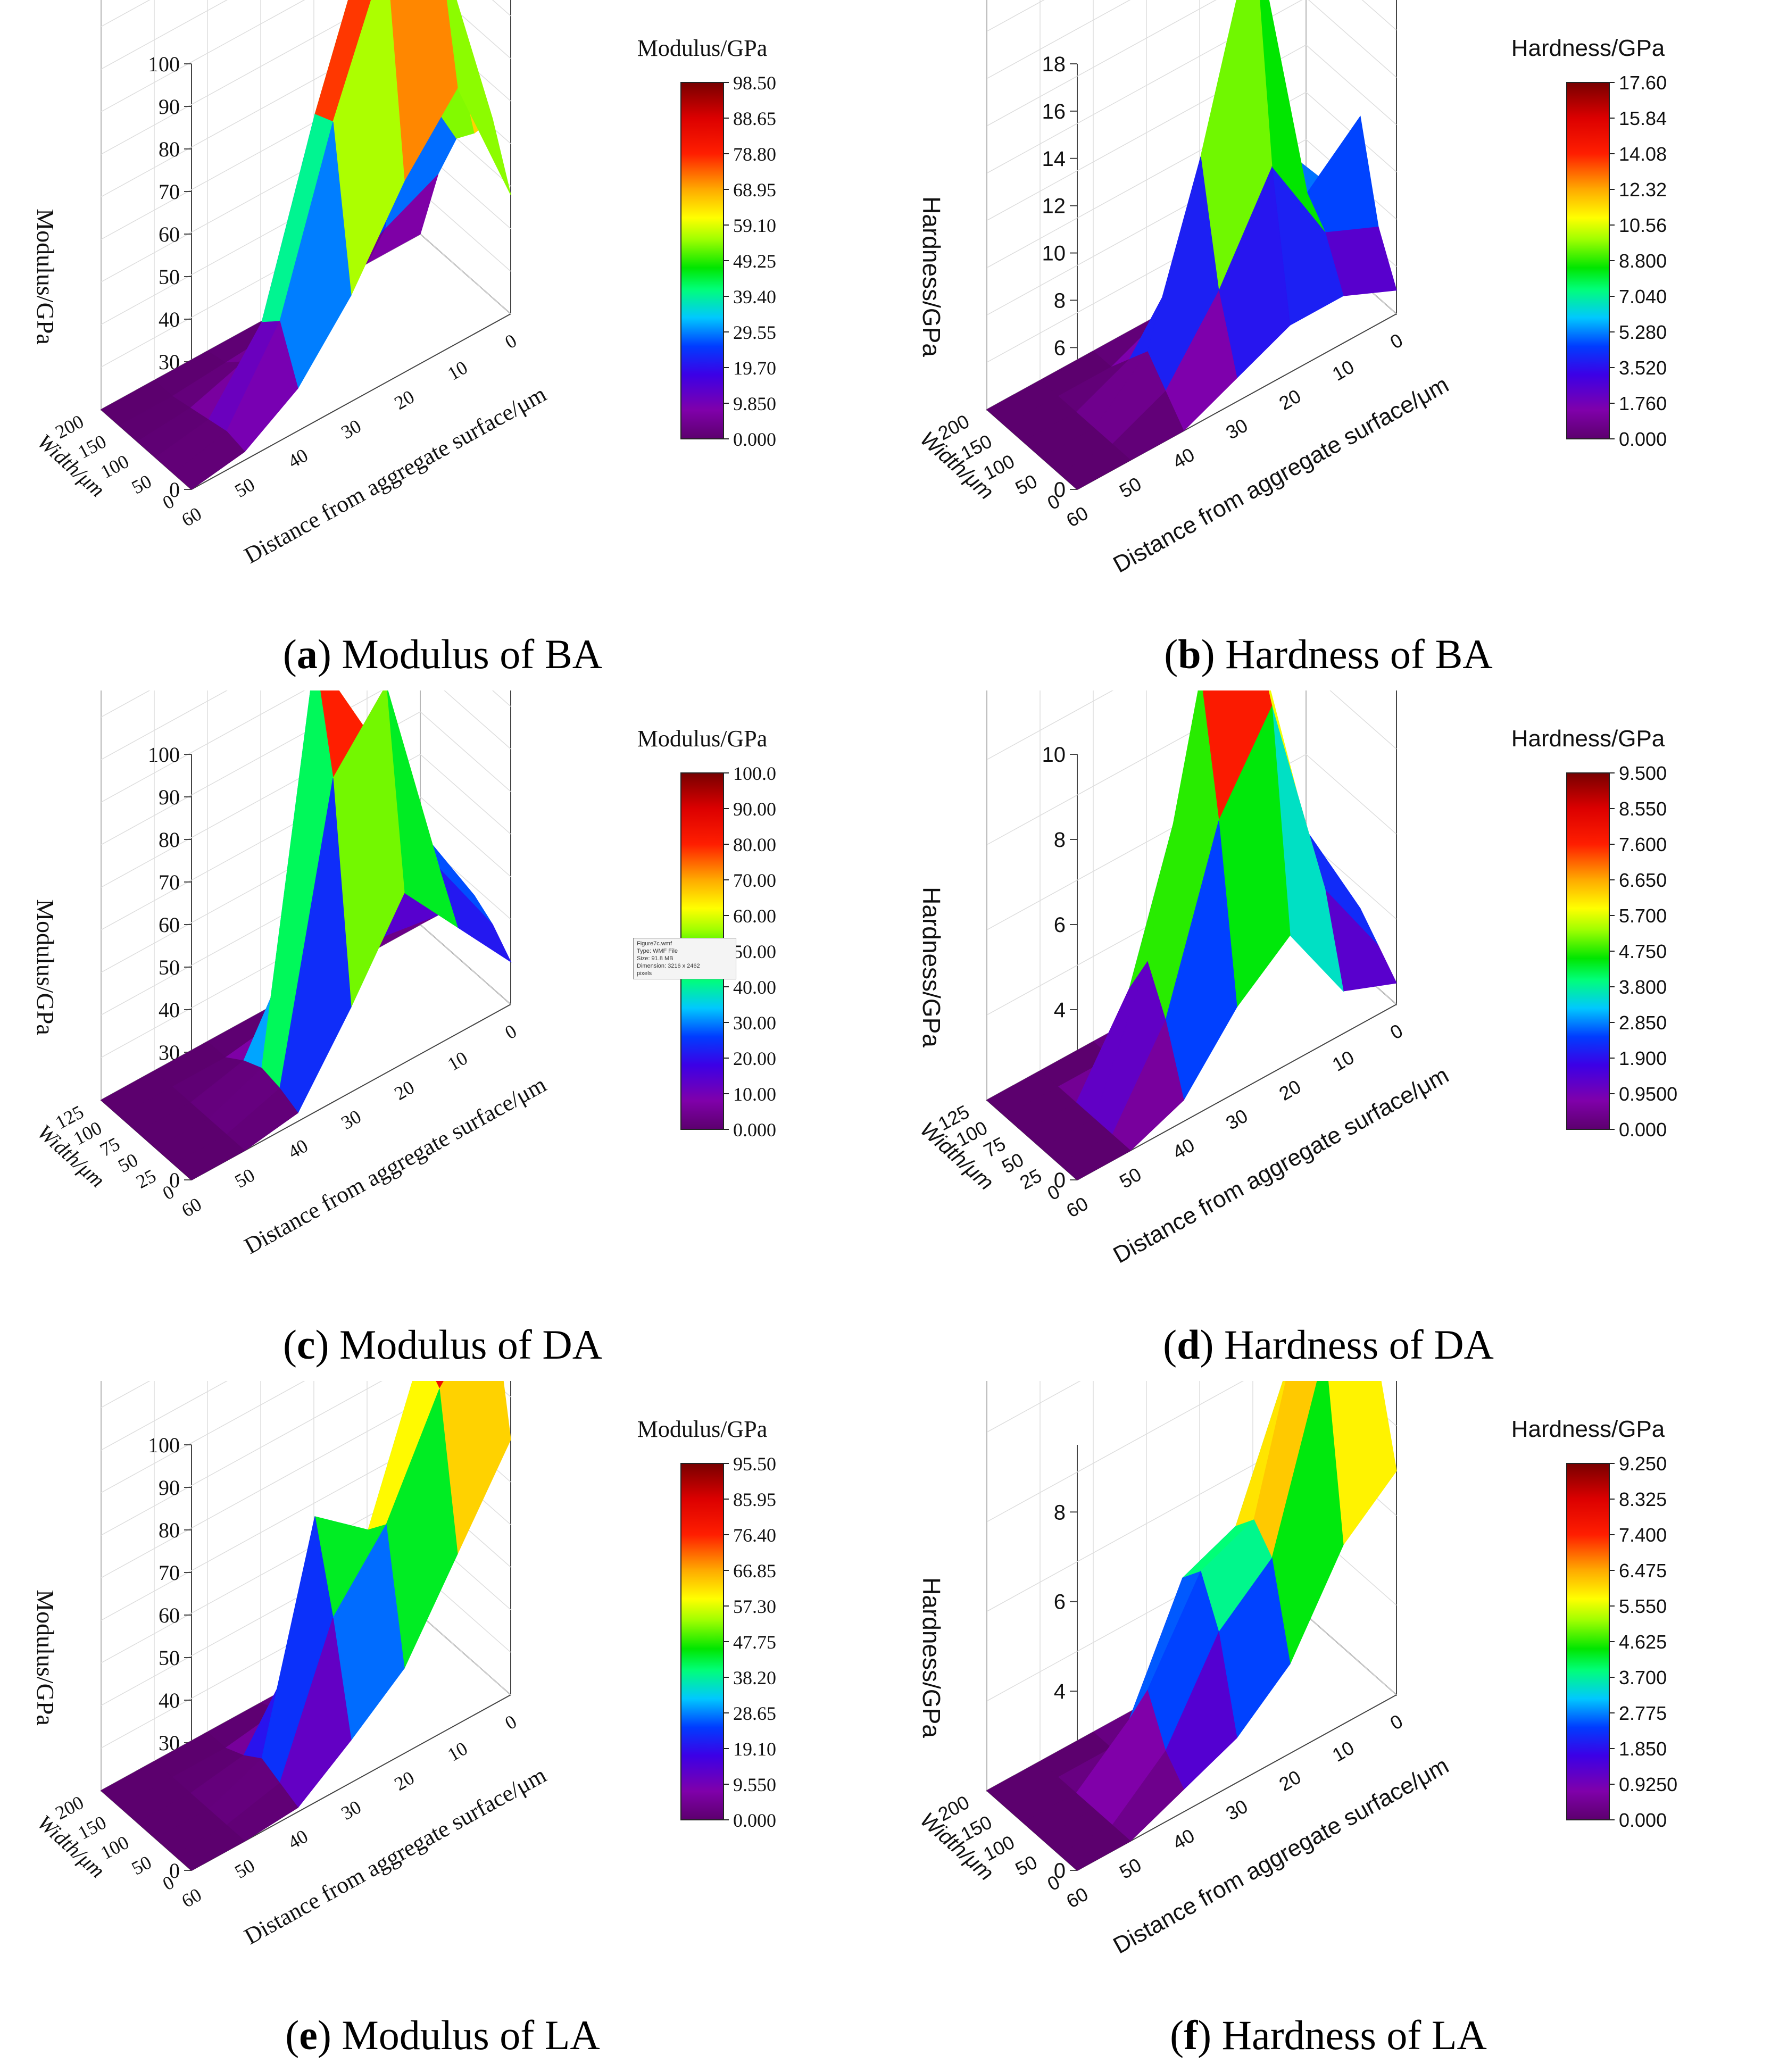 Image resolution: width=1771 pixels, height=2072 pixels. Describe the element at coordinates (510, 341) in the screenshot. I see `x-tick-label: 0` at that location.